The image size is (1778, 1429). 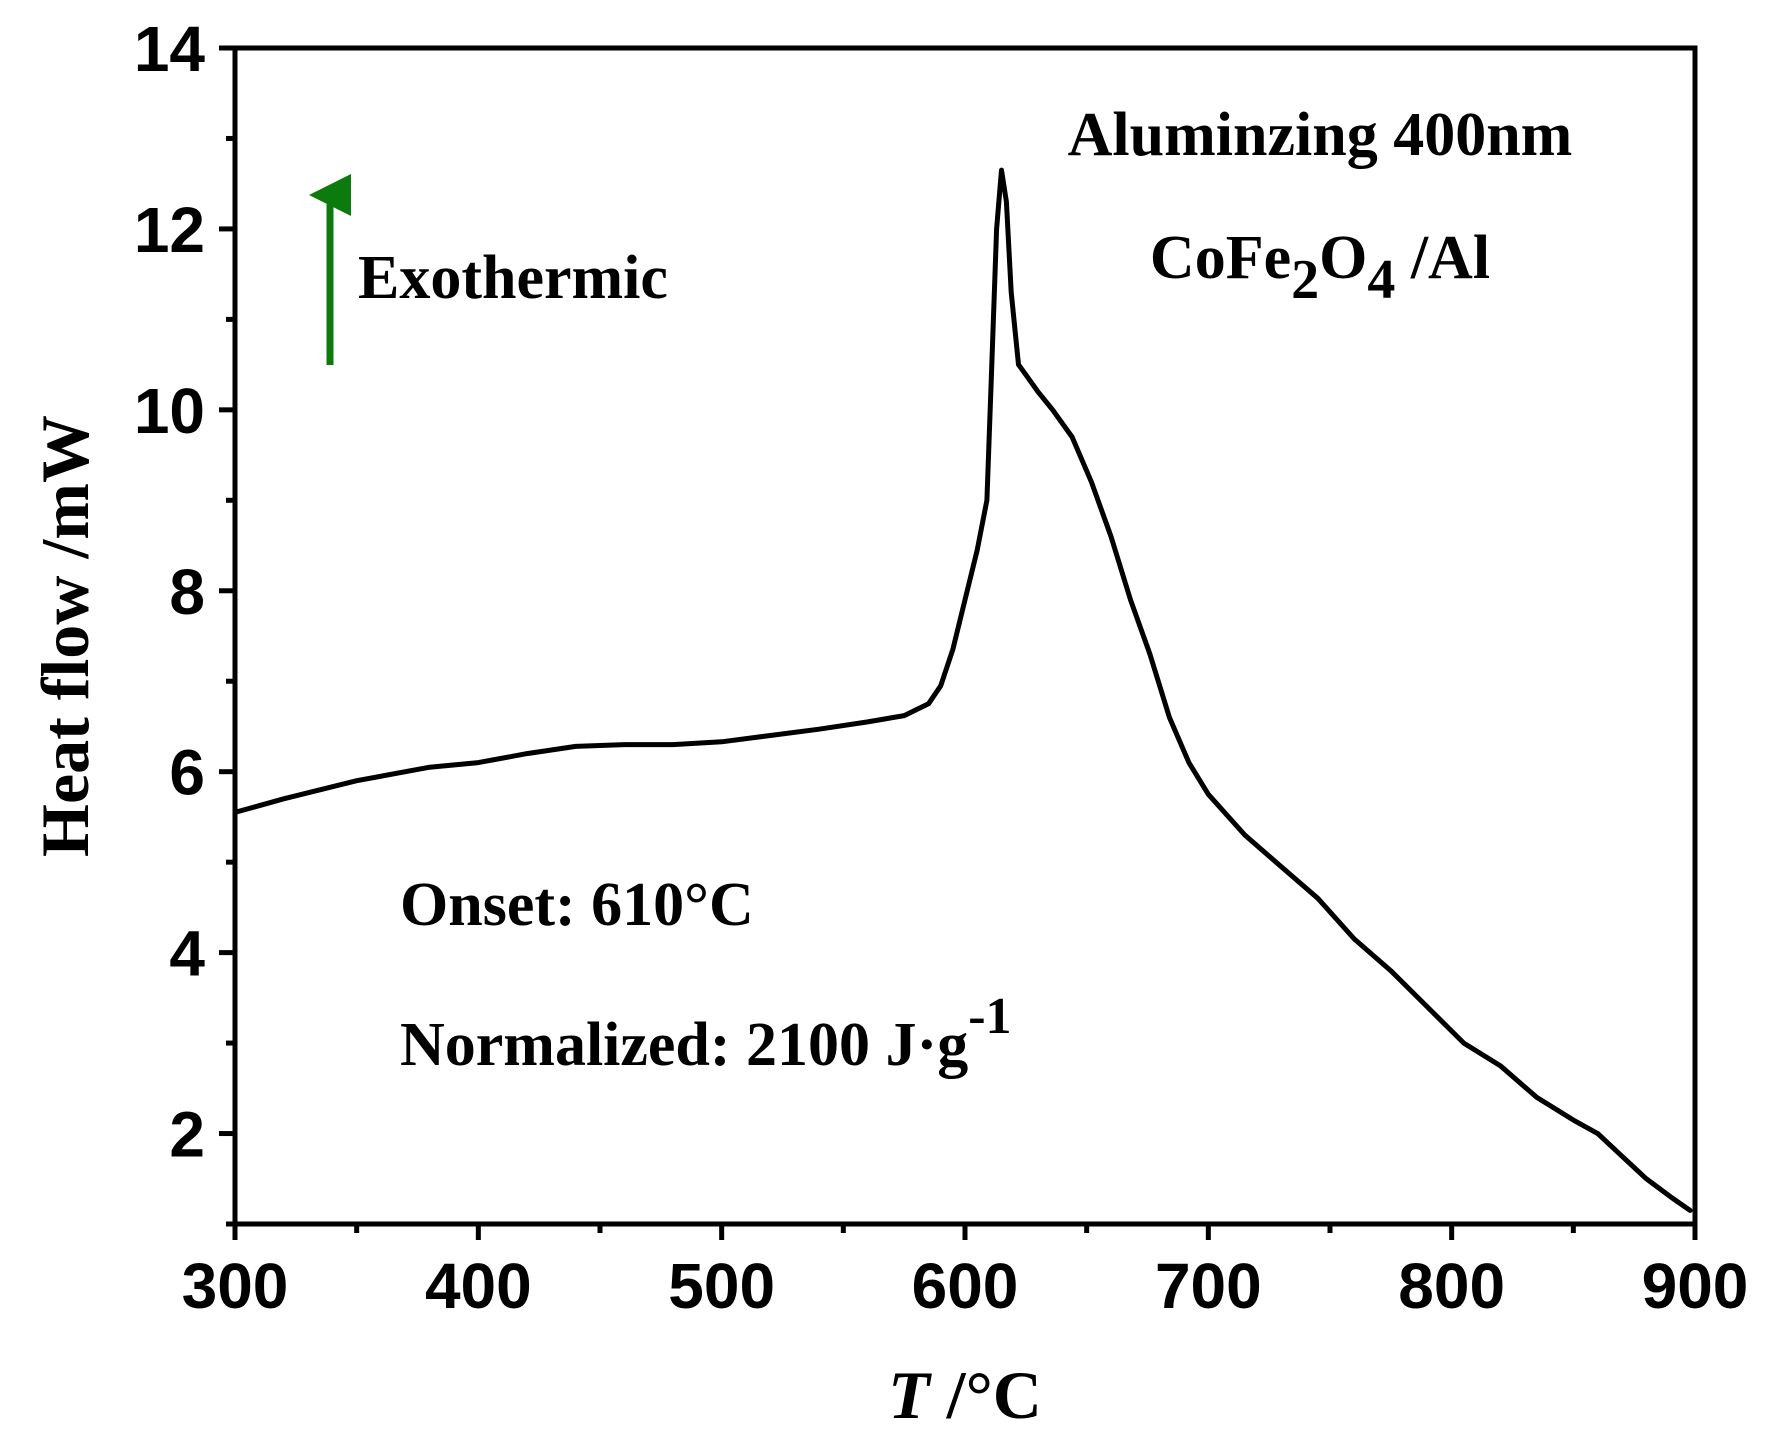 I want to click on y-tick-label: 12, so click(x=169, y=230).